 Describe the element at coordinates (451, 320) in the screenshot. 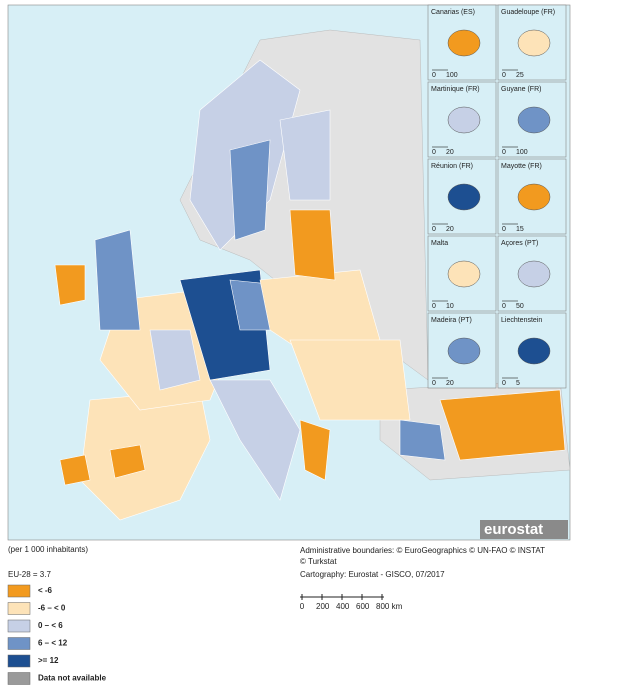

I see `inset-label: Madeira (PT)` at that location.